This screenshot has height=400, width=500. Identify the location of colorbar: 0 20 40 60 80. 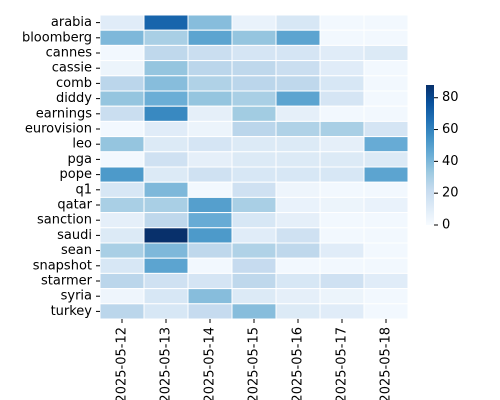
(442, 159).